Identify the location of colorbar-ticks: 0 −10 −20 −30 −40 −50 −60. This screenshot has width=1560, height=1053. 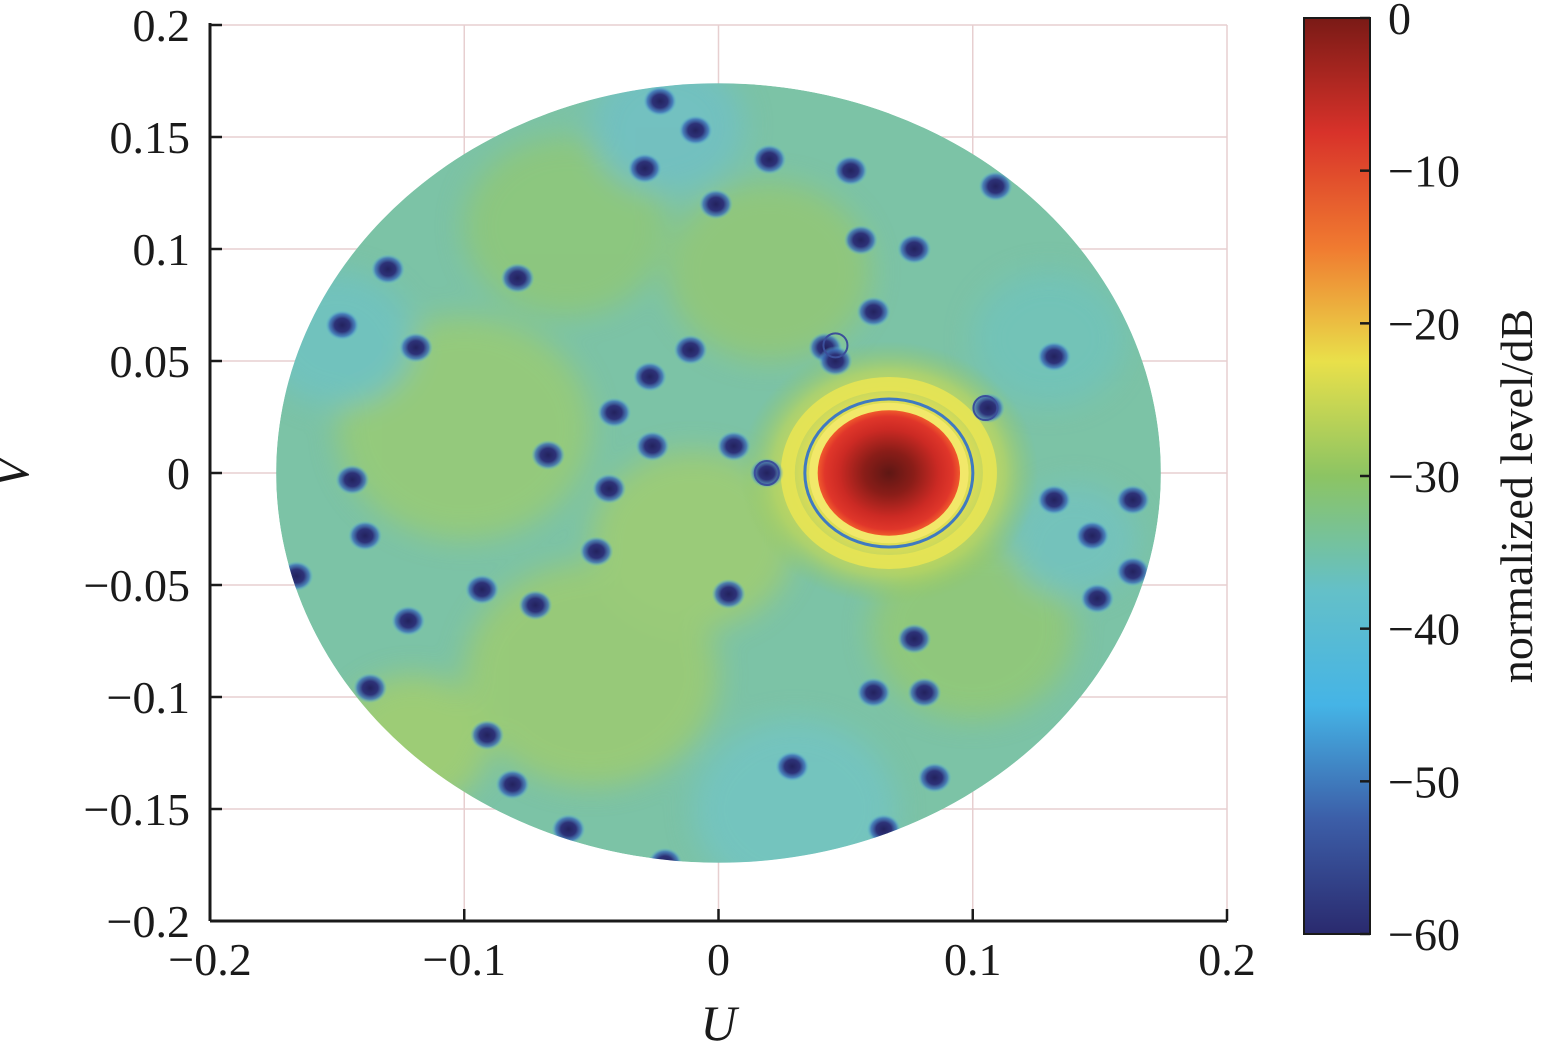
(1410, 480).